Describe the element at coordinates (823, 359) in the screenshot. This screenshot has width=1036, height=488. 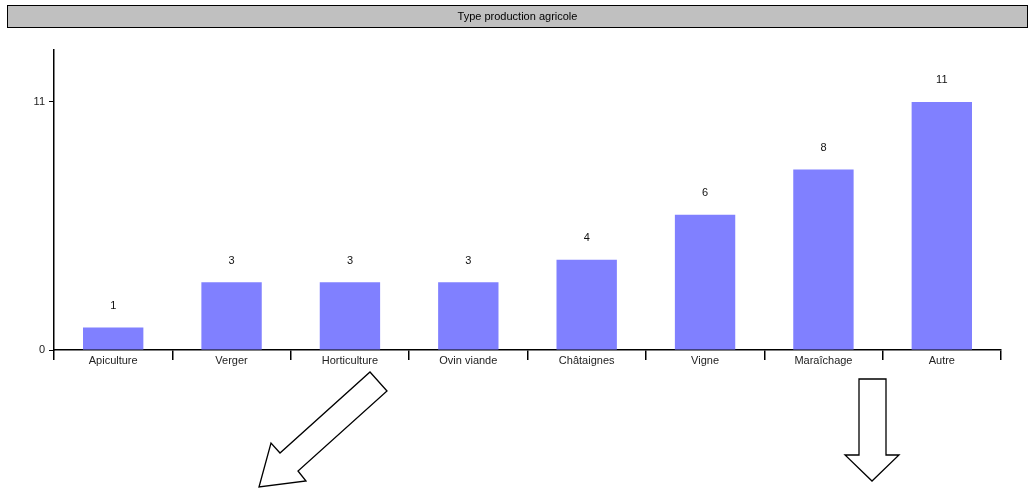
I see `x-tick-label: Maraîchage` at that location.